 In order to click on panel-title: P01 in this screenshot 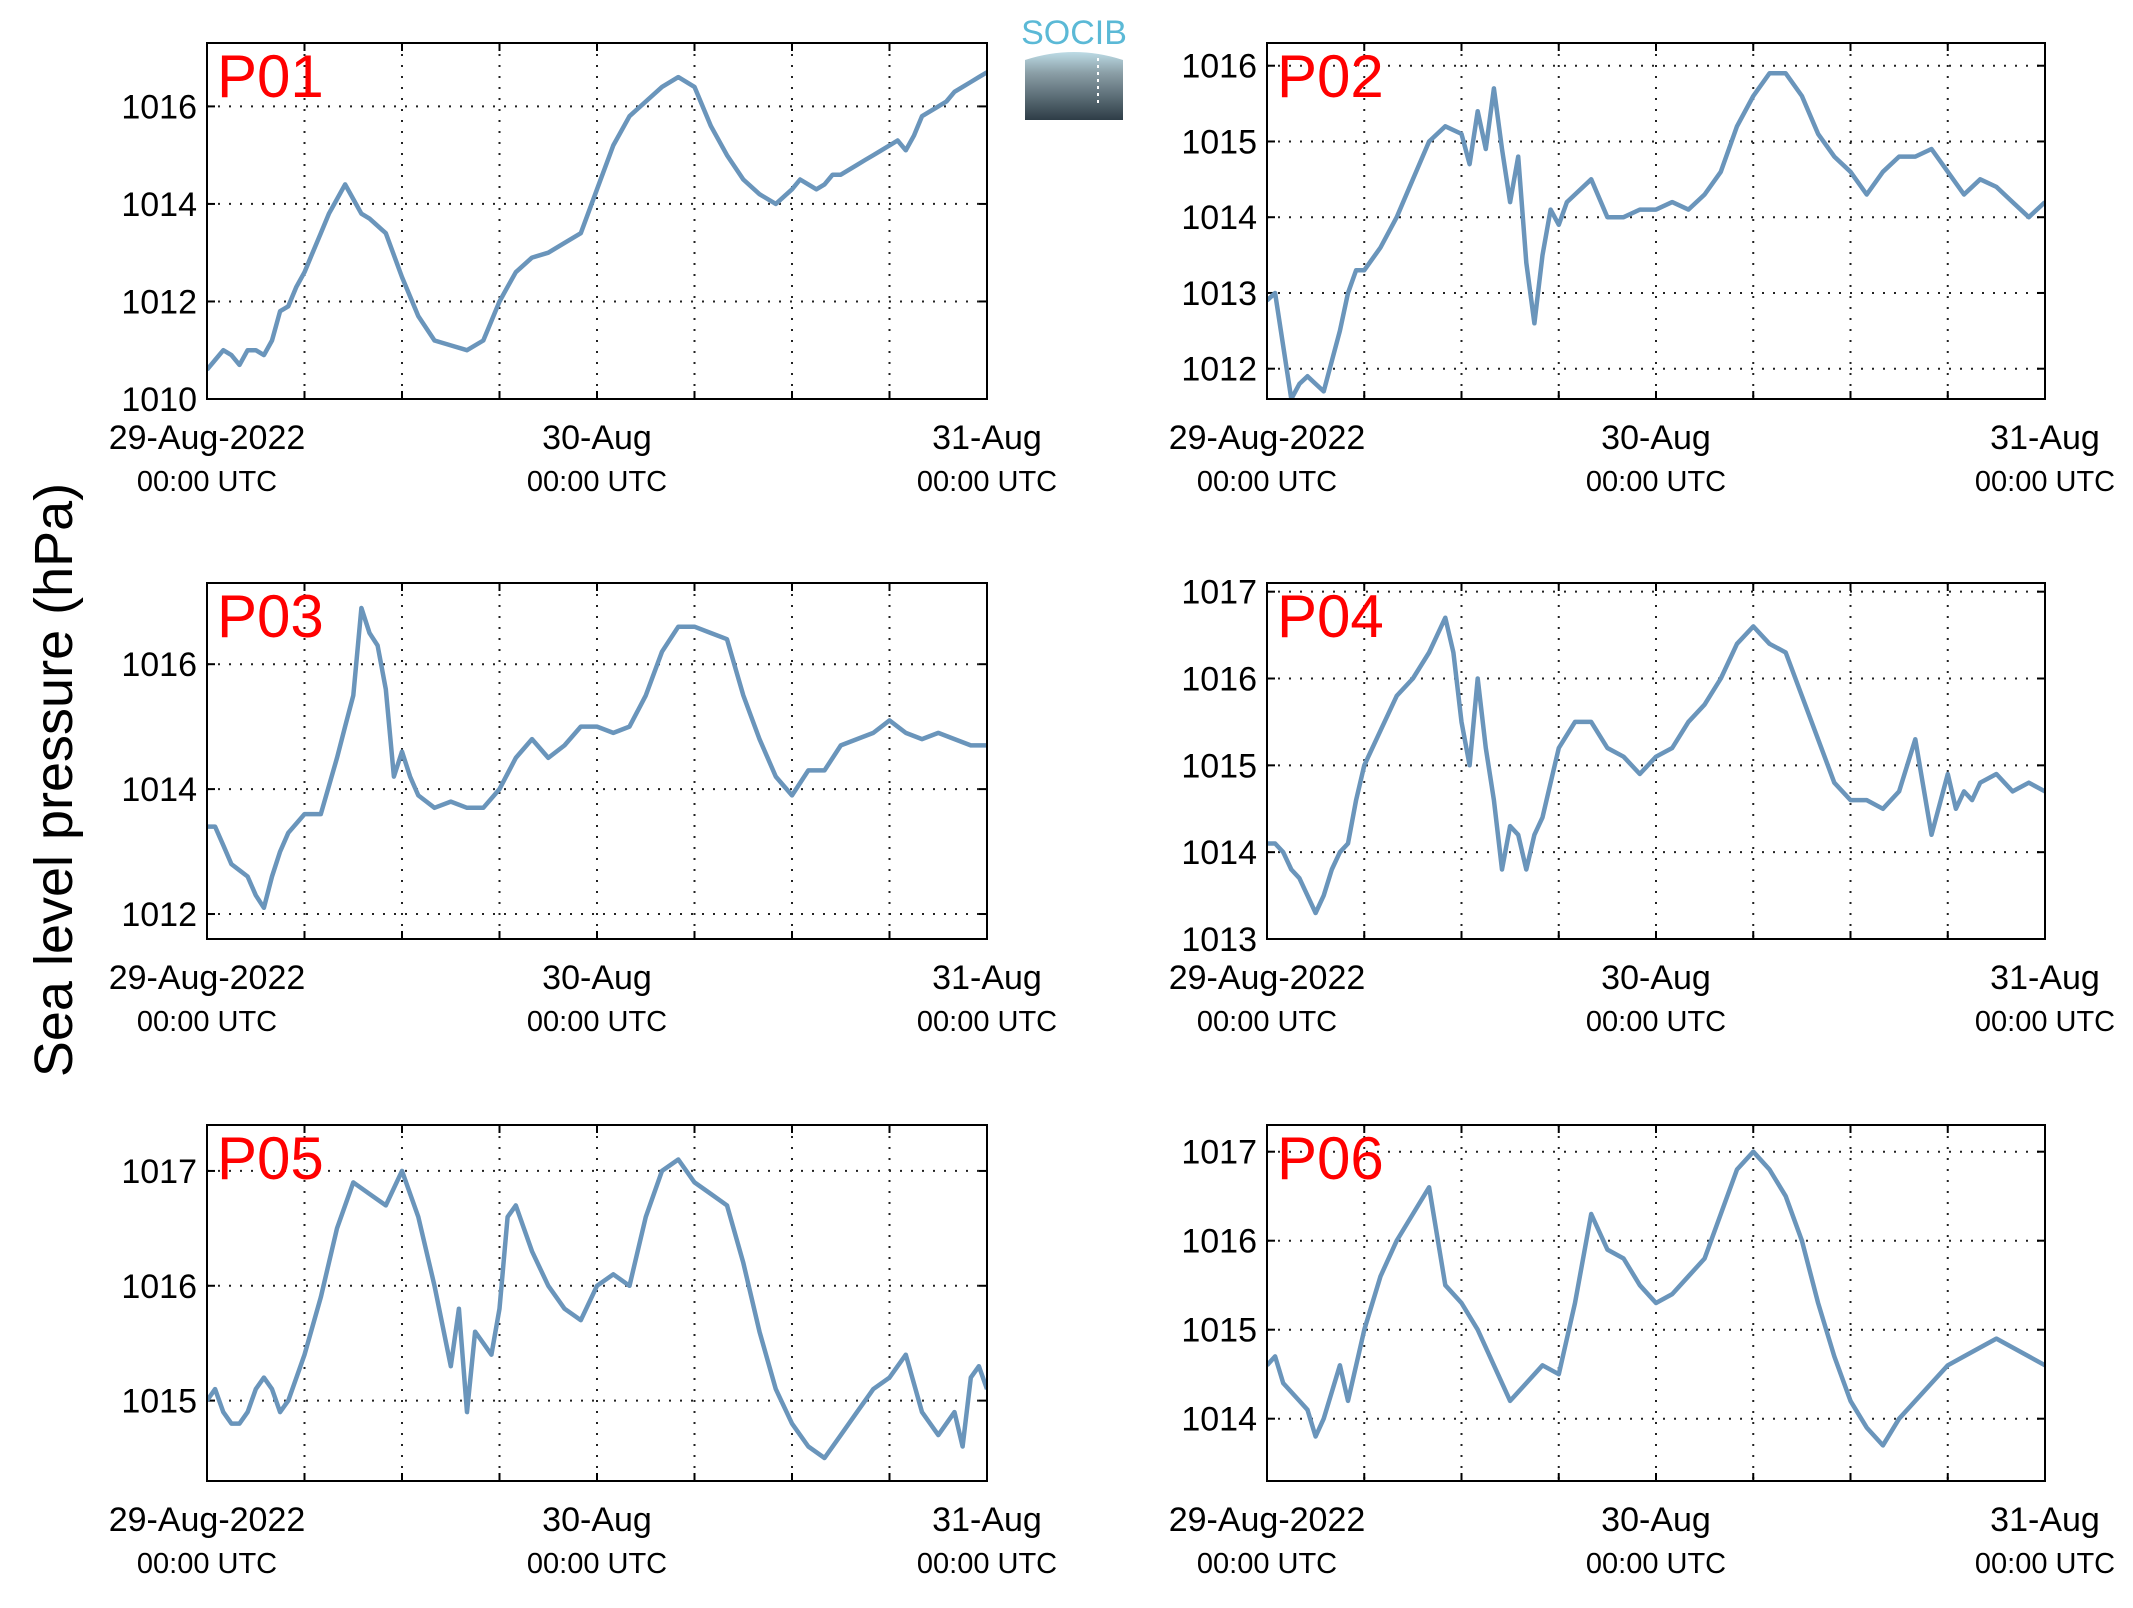, I will do `click(270, 76)`.